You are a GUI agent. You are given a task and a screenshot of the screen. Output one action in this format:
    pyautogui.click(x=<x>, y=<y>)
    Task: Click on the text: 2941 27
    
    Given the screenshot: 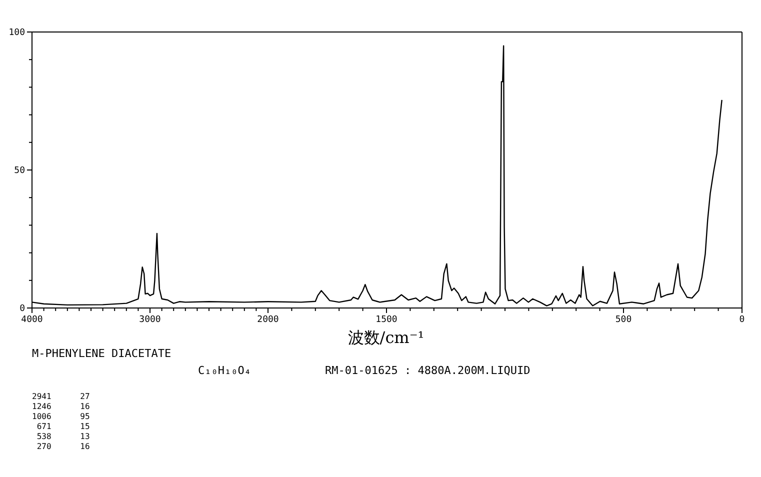 What is the action you would take?
    pyautogui.click(x=61, y=396)
    